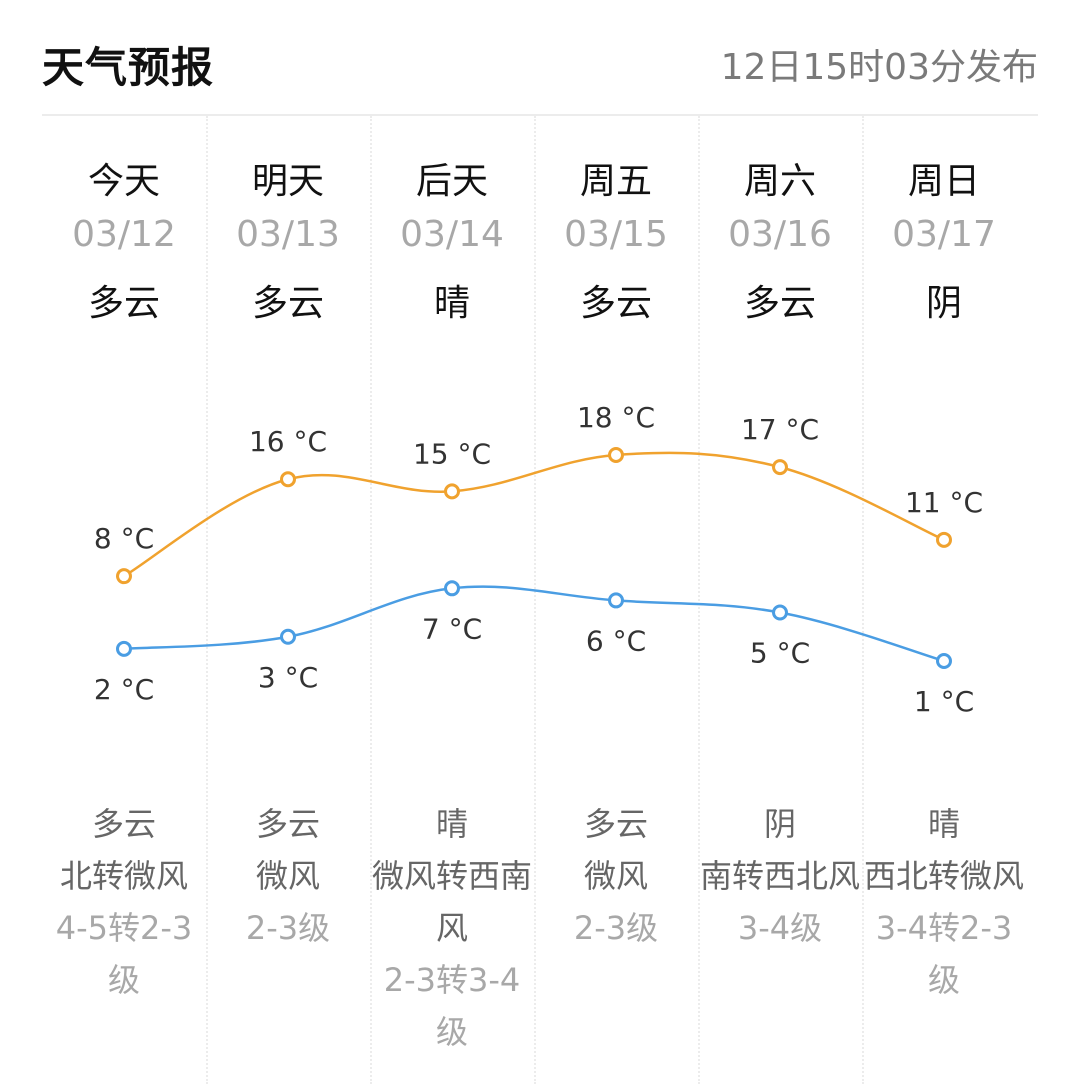 This screenshot has width=1080, height=1084. I want to click on high-temp-label: 17 °C, so click(780, 429).